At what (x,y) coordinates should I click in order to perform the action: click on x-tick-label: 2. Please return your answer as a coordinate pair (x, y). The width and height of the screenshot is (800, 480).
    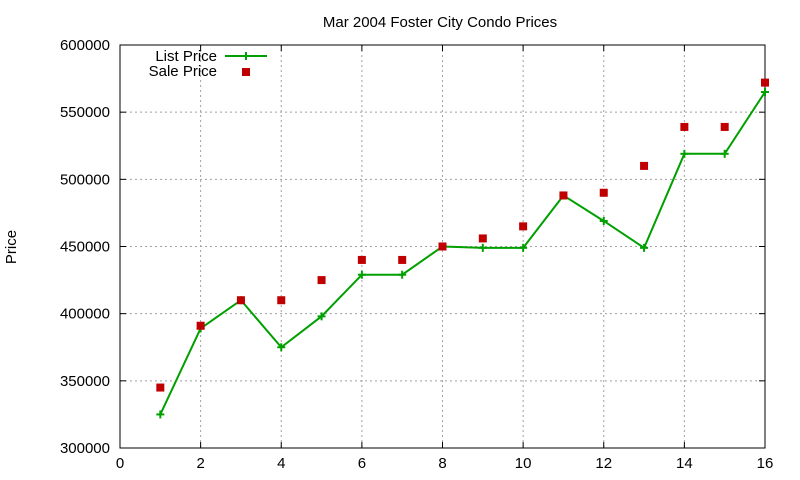
    Looking at the image, I should click on (200, 463).